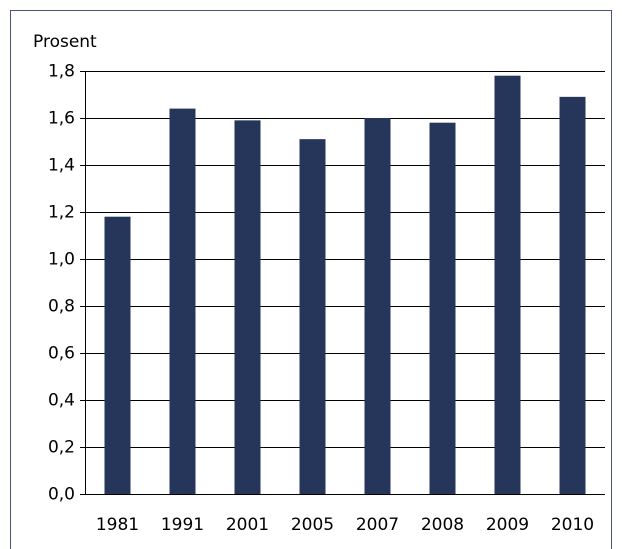  What do you see at coordinates (182, 525) in the screenshot?
I see `x-tick-label: 1991` at bounding box center [182, 525].